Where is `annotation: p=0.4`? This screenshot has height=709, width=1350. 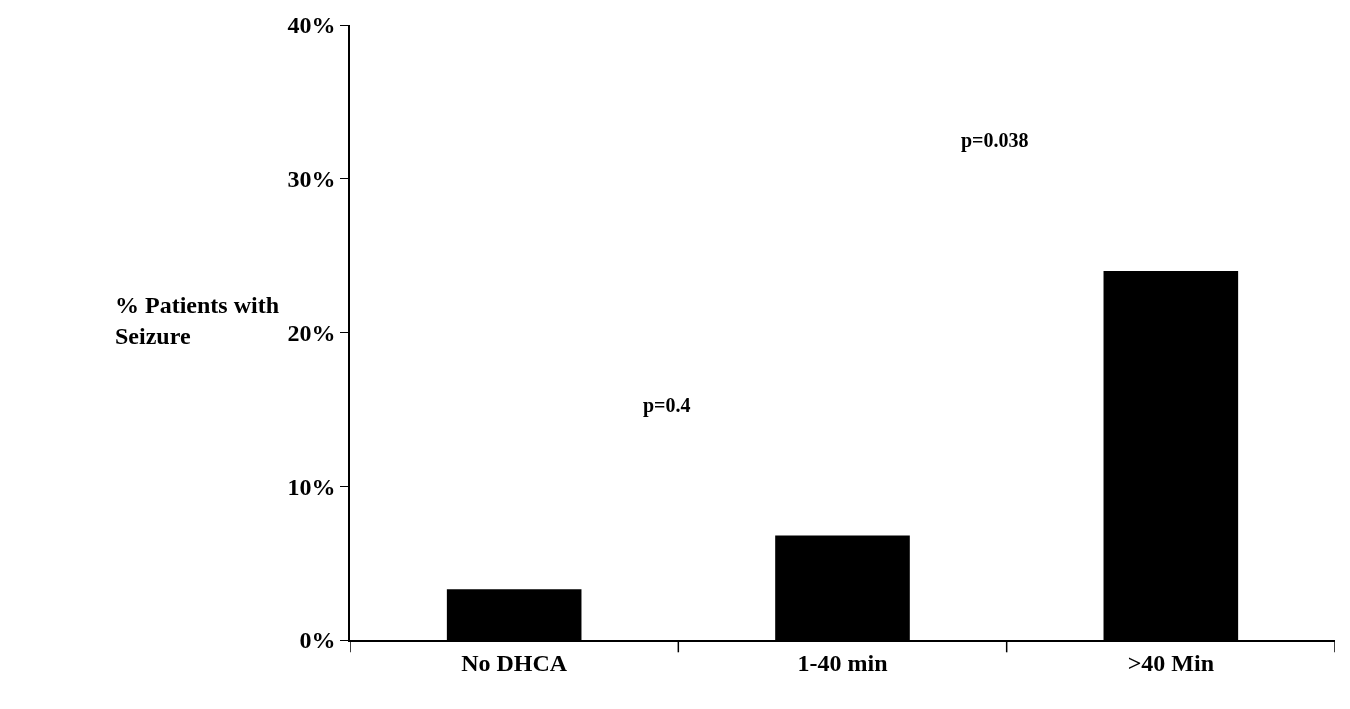
annotation: p=0.4 is located at coordinates (667, 405).